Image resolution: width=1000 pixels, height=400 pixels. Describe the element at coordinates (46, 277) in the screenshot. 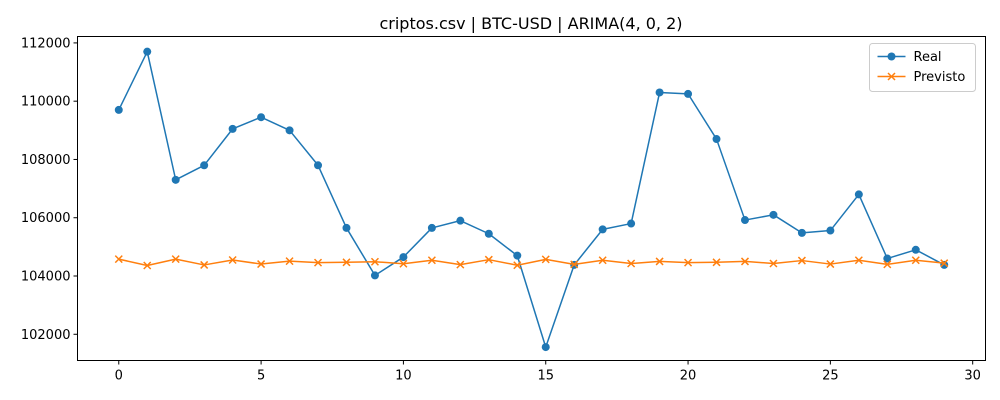

I see `y-tick-label: 104000` at that location.